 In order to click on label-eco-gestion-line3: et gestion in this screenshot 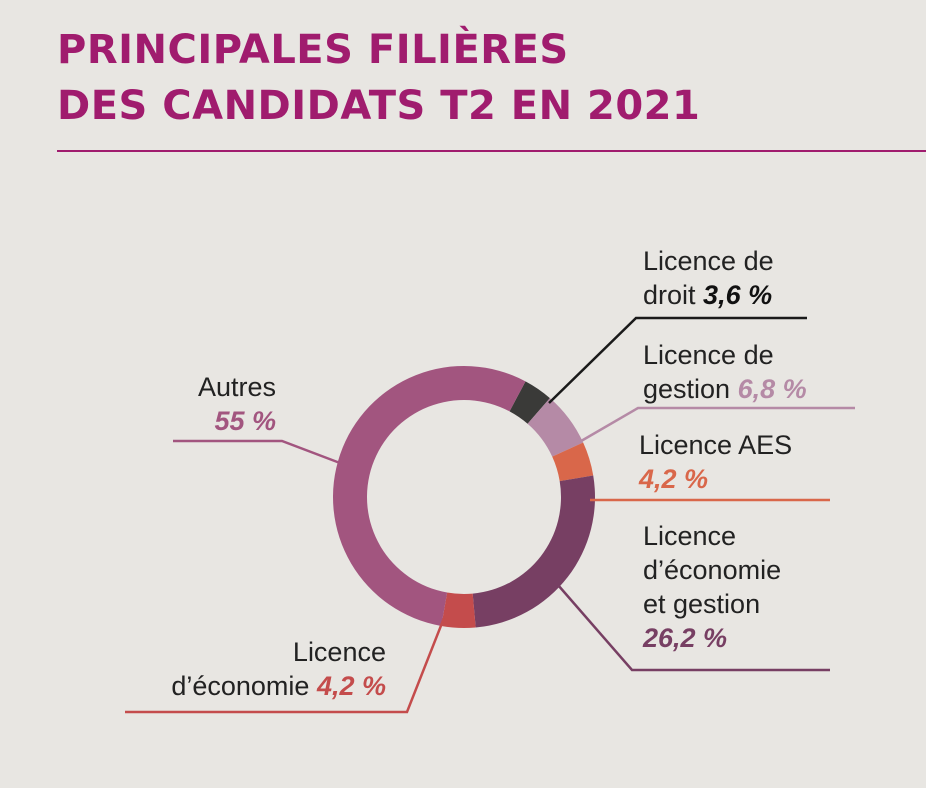, I will do `click(702, 604)`.